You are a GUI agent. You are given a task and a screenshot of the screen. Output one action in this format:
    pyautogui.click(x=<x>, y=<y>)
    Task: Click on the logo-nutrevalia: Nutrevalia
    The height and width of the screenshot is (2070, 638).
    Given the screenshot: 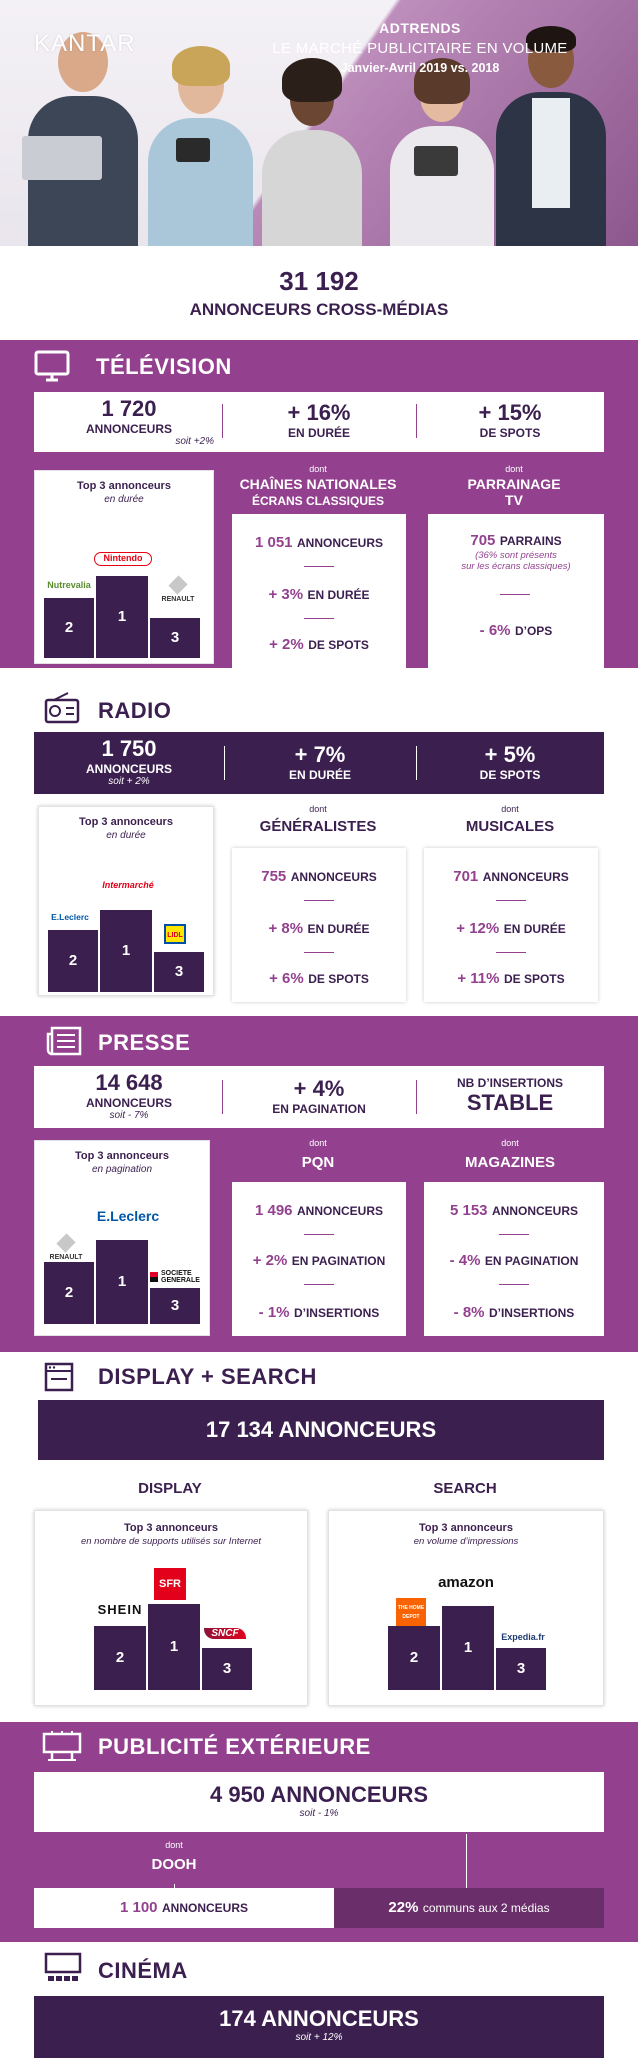 What is the action you would take?
    pyautogui.click(x=69, y=585)
    